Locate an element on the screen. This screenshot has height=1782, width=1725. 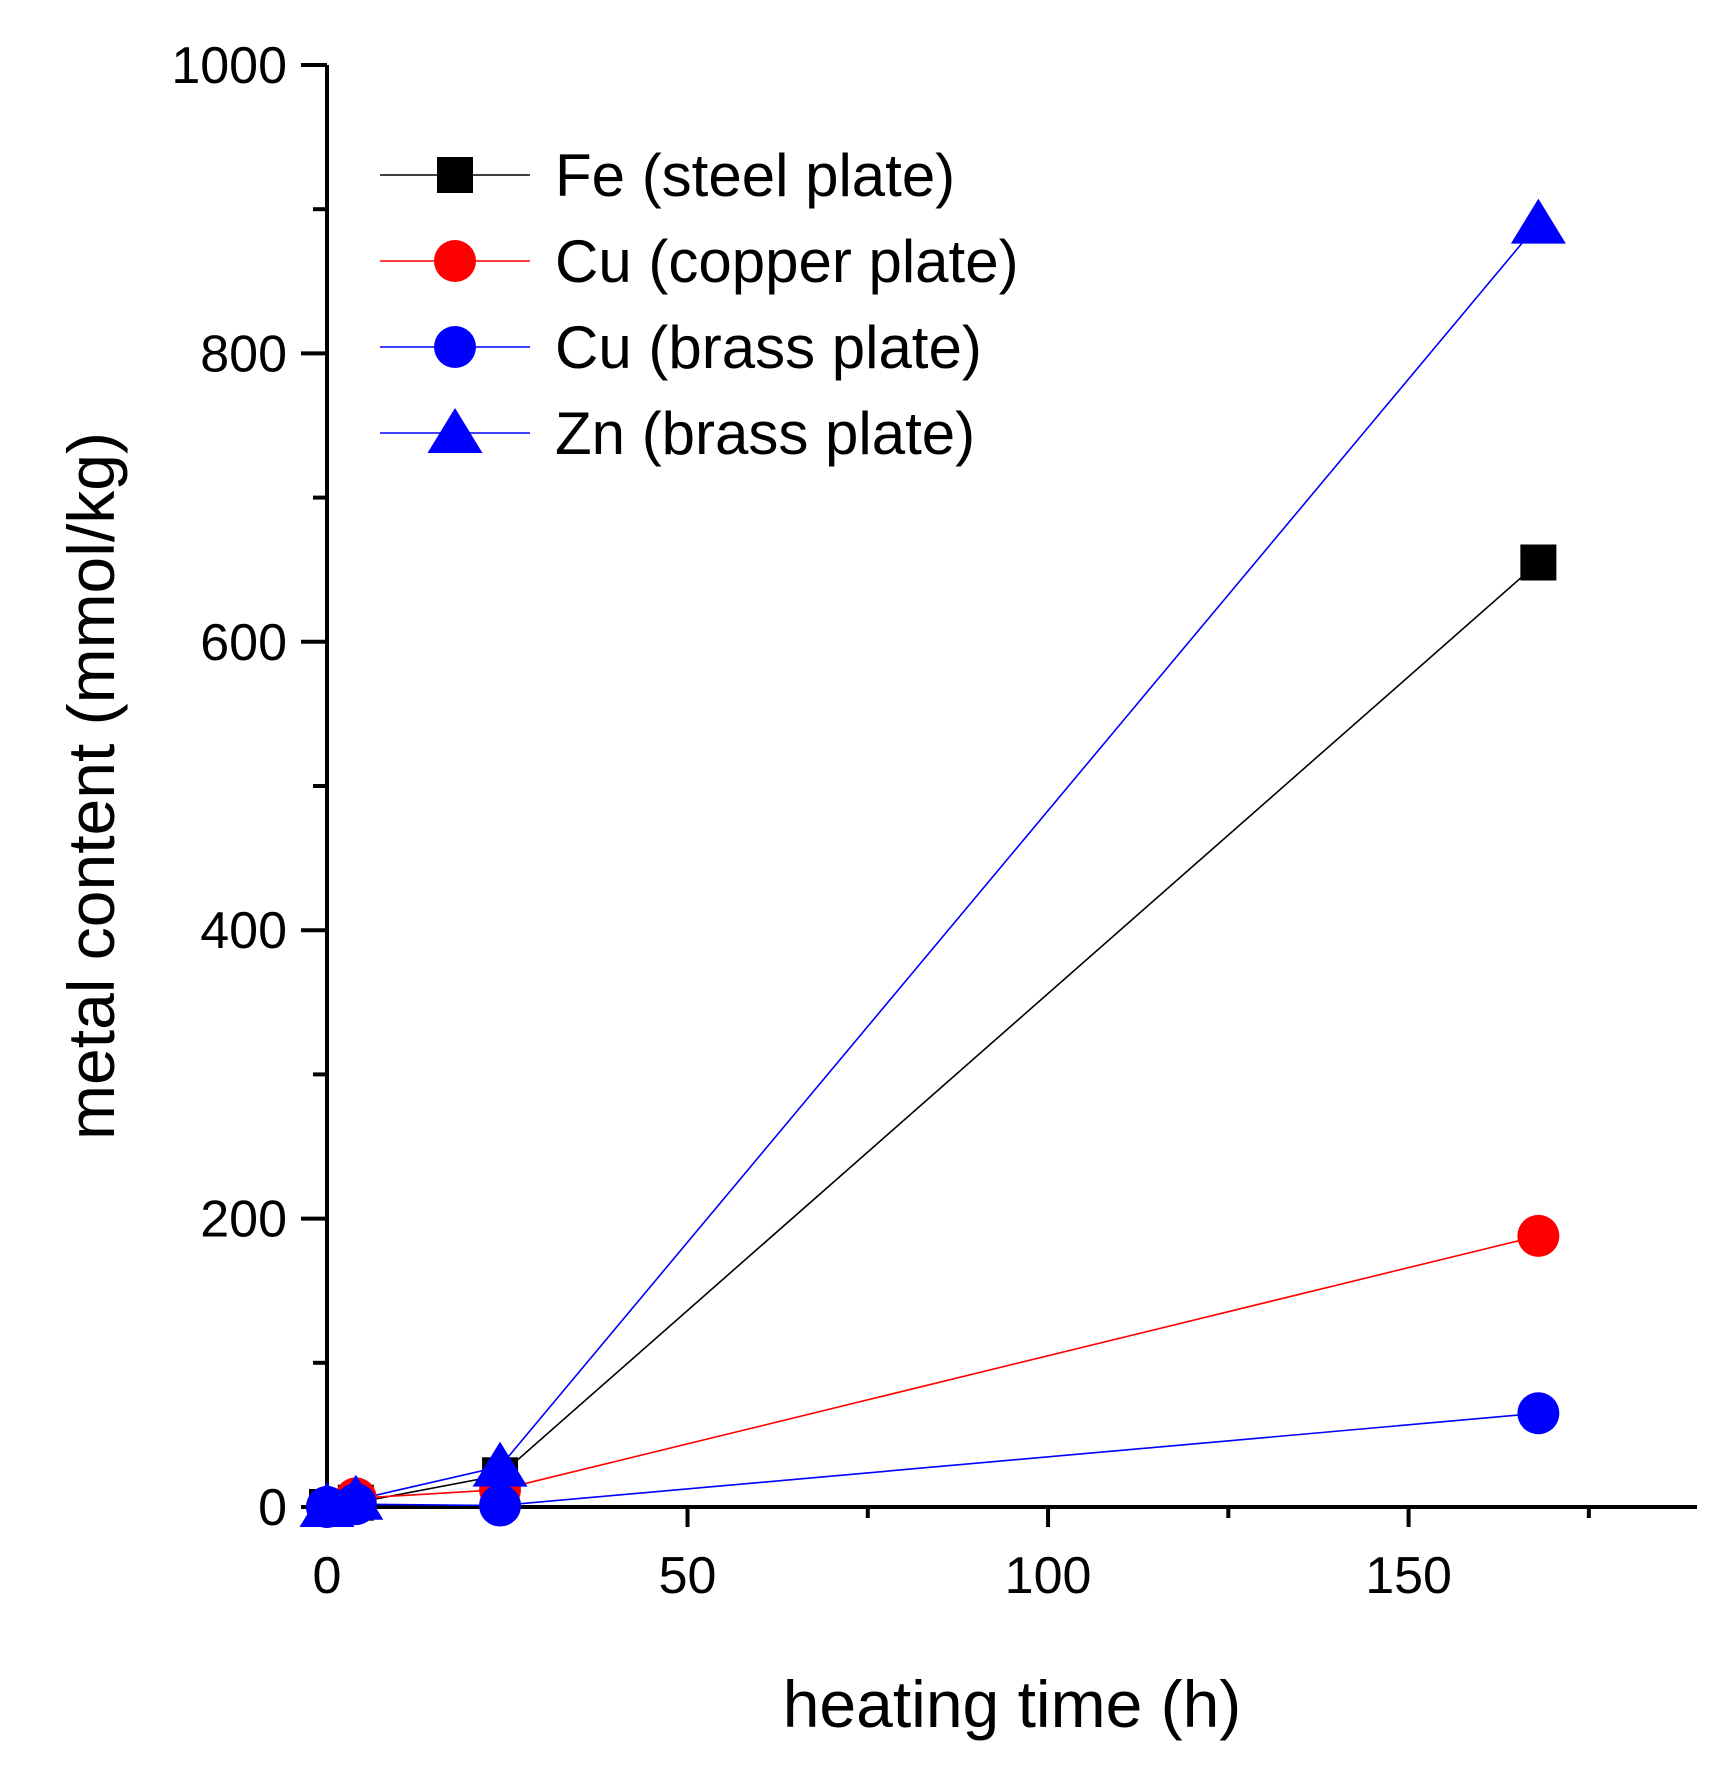
y-tick-label: 1000 is located at coordinates (229, 66).